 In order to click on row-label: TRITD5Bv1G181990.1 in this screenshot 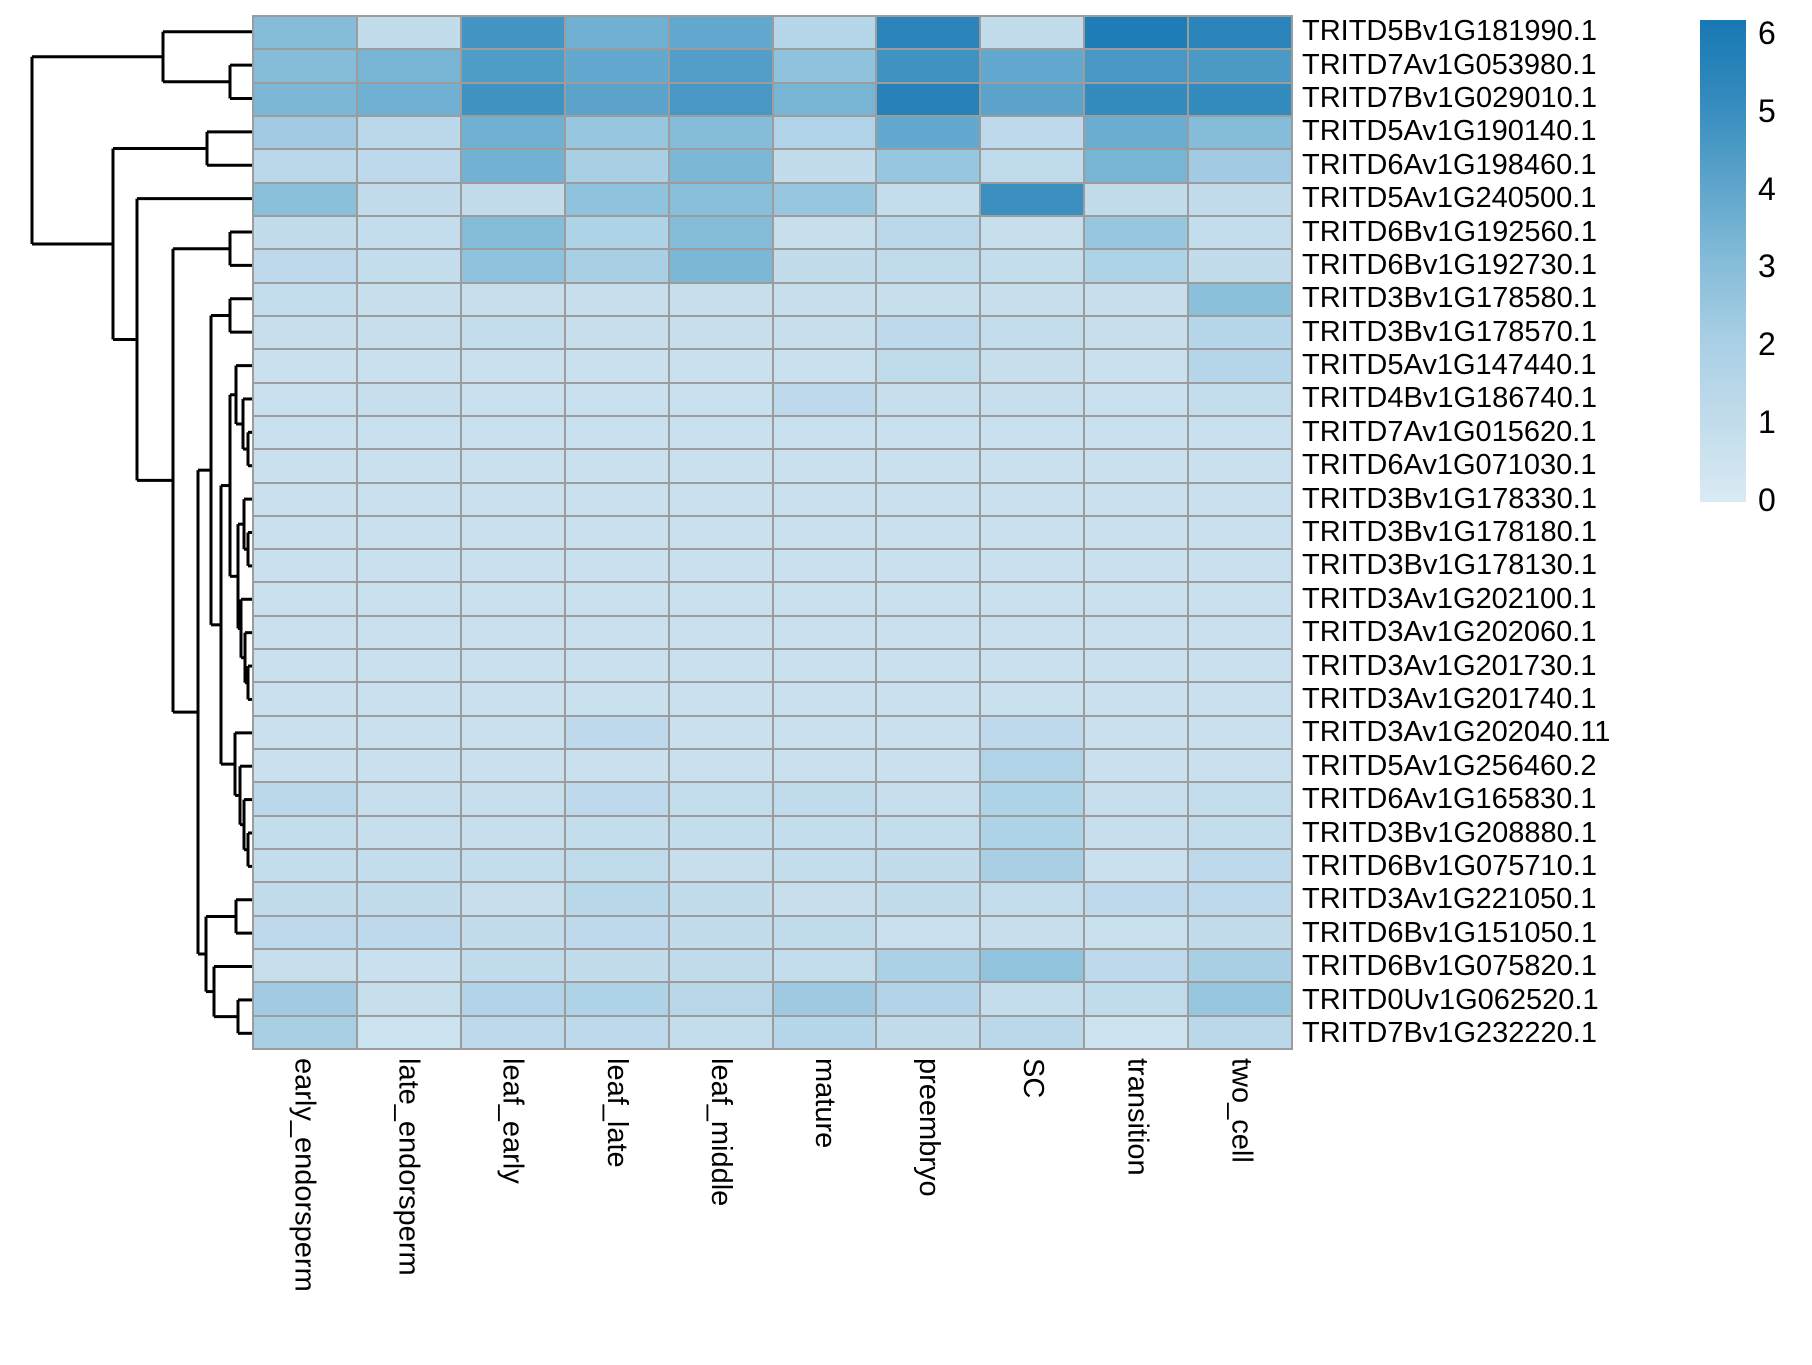, I will do `click(1449, 31)`.